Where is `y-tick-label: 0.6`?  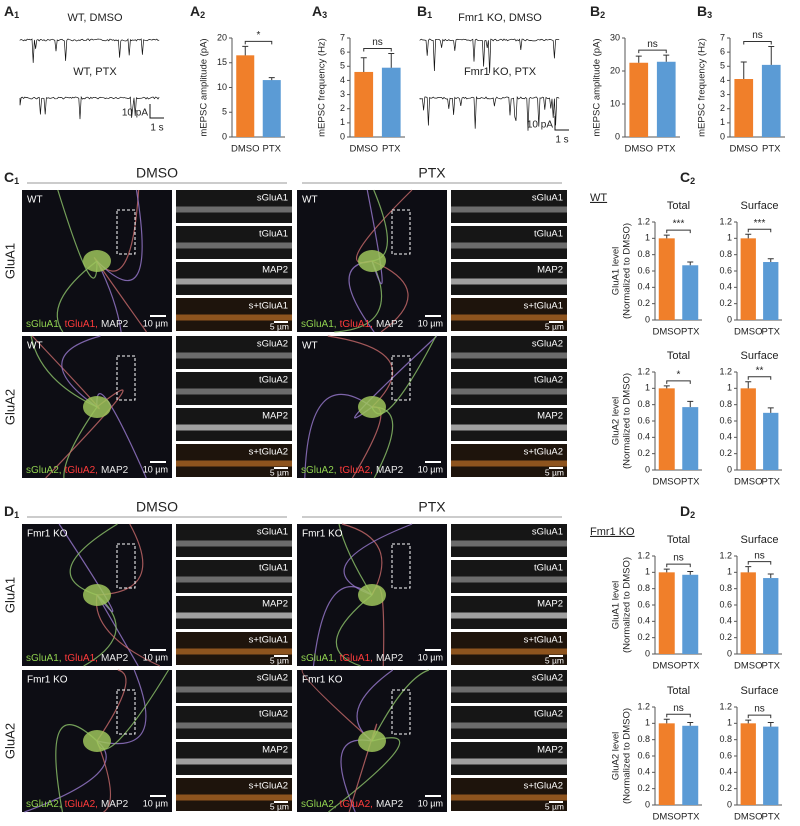
y-tick-label: 0.6 is located at coordinates (725, 270).